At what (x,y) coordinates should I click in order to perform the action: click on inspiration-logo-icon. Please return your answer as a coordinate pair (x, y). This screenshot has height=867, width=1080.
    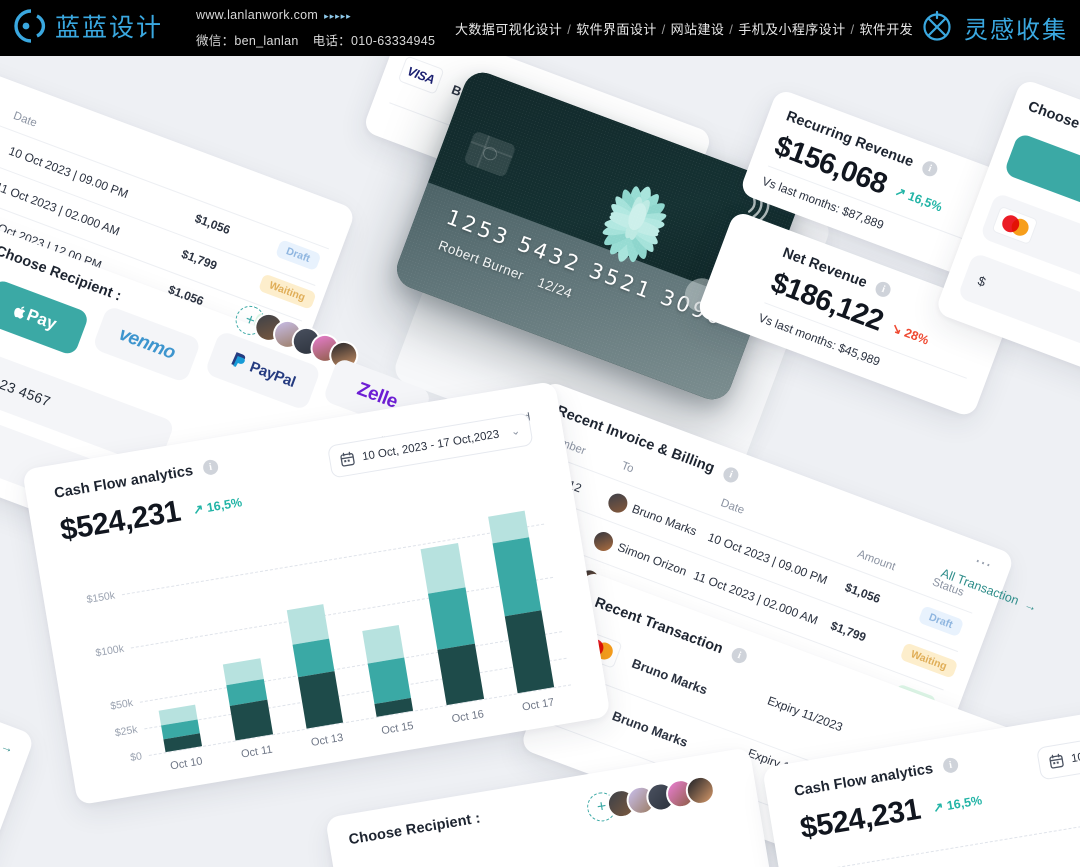
    Looking at the image, I should click on (937, 27).